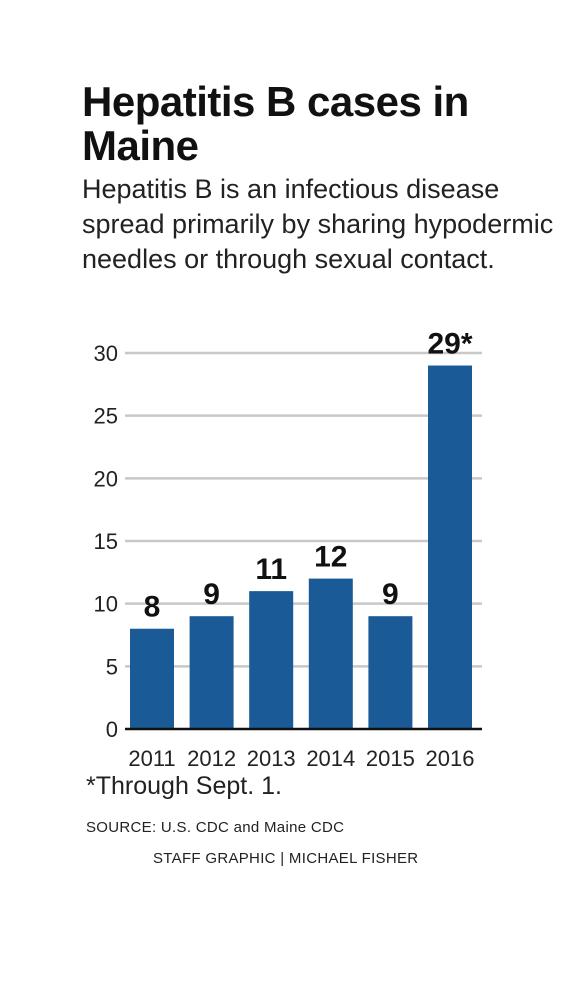 This screenshot has width=581, height=999. What do you see at coordinates (390, 758) in the screenshot?
I see `x-tick-label: 2015` at bounding box center [390, 758].